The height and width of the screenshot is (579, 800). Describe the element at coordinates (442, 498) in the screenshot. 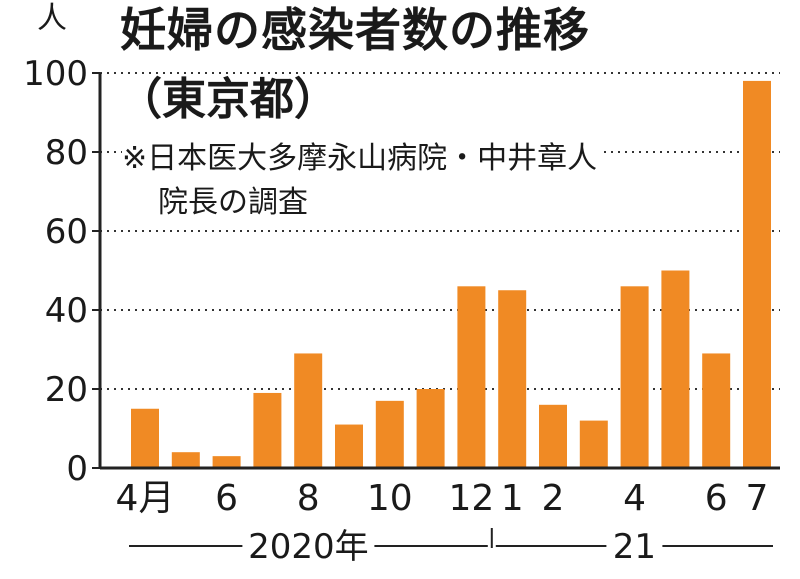

I see `x-tick-labels: 4月 6 8 10 12 1 2 4 6 7` at that location.